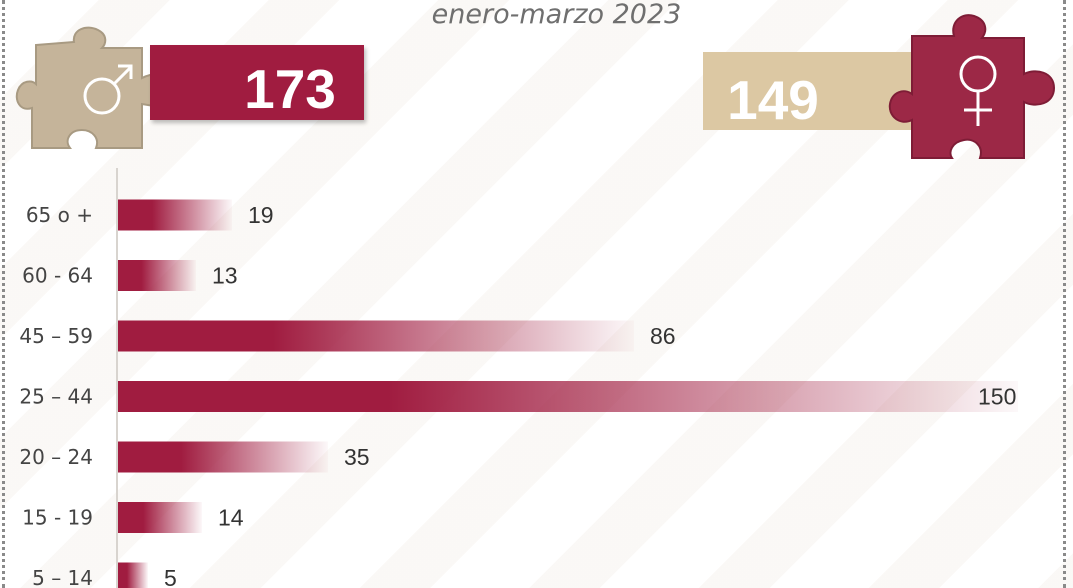 The height and width of the screenshot is (588, 1073). I want to click on category-label: 15 - 19, so click(57, 518).